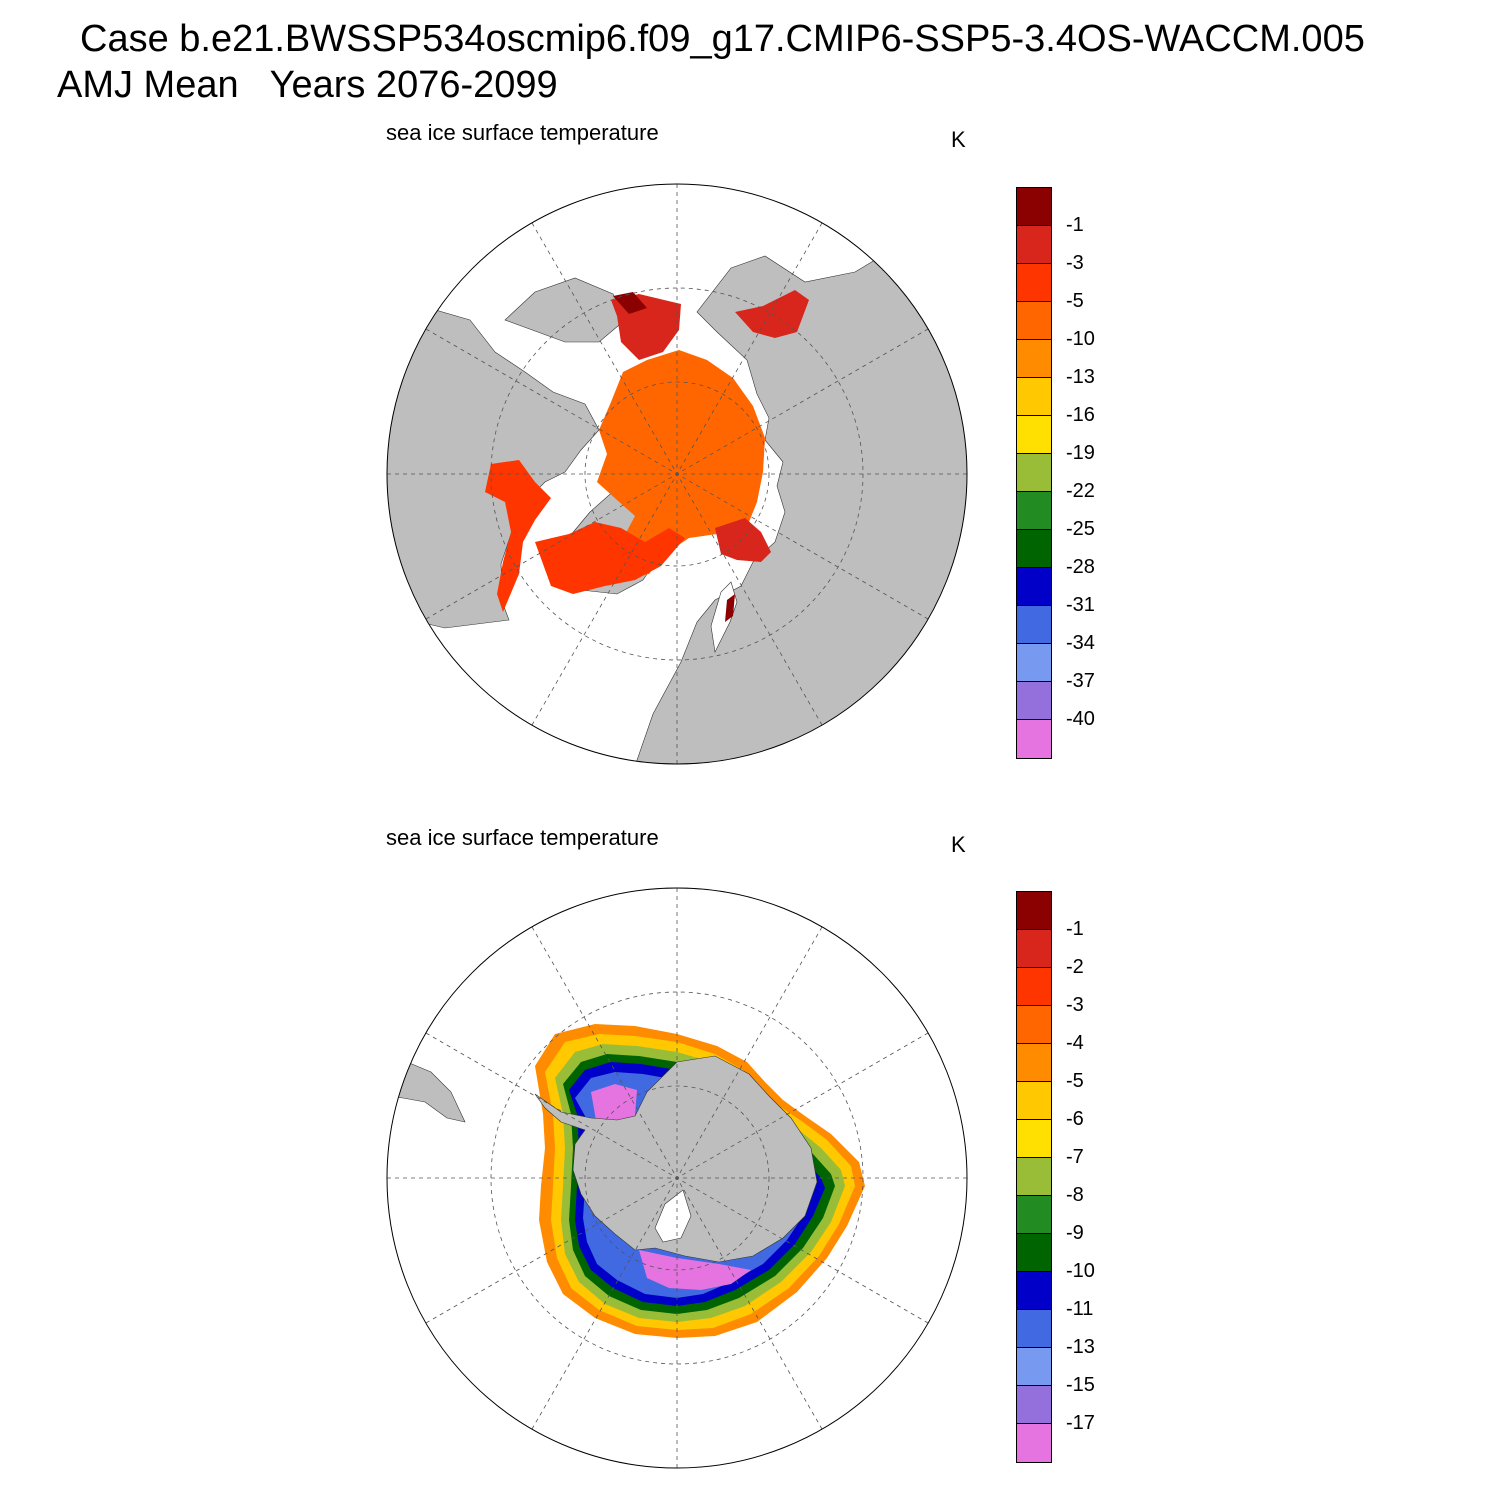 The image size is (1500, 1500). I want to click on north-colorbar-label: -34, so click(1080, 643).